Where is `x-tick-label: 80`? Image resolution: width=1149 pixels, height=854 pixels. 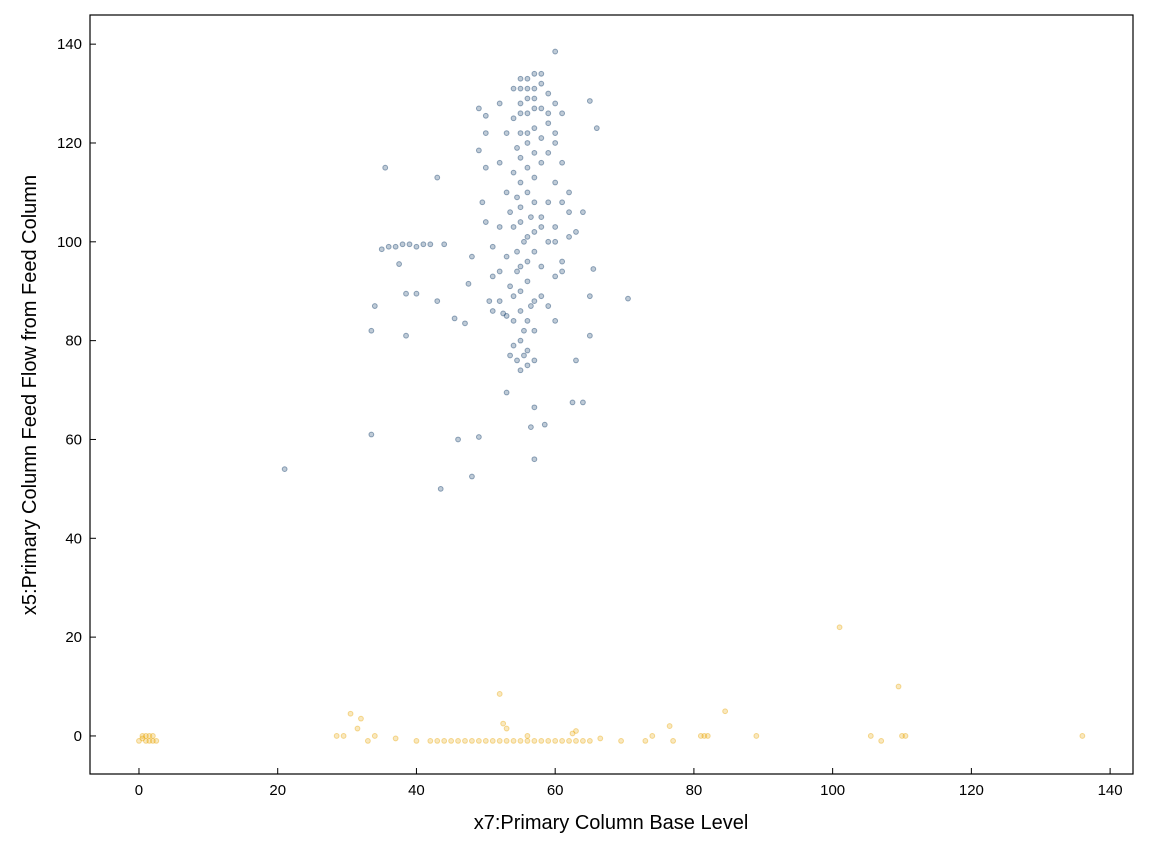
x-tick-label: 80 is located at coordinates (694, 790).